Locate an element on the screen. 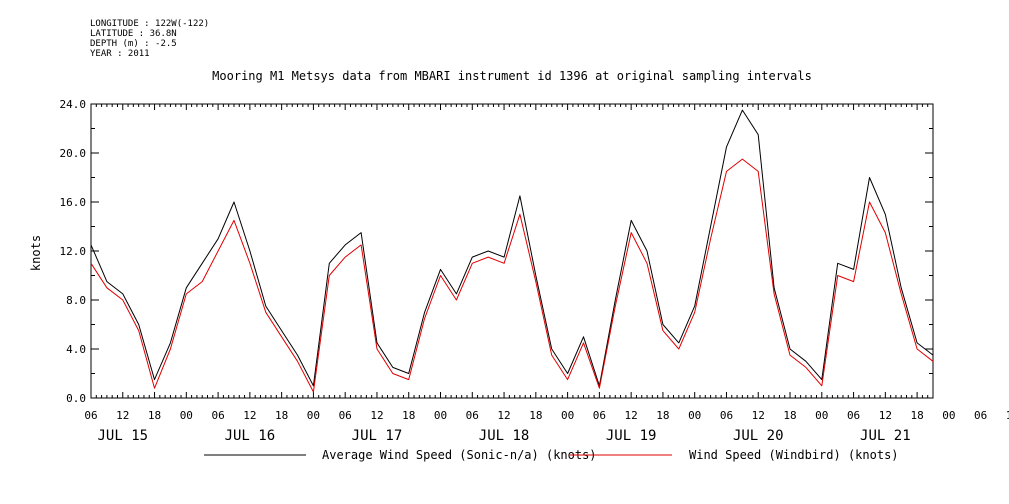  y-tick-label: 12.0 is located at coordinates (73, 251).